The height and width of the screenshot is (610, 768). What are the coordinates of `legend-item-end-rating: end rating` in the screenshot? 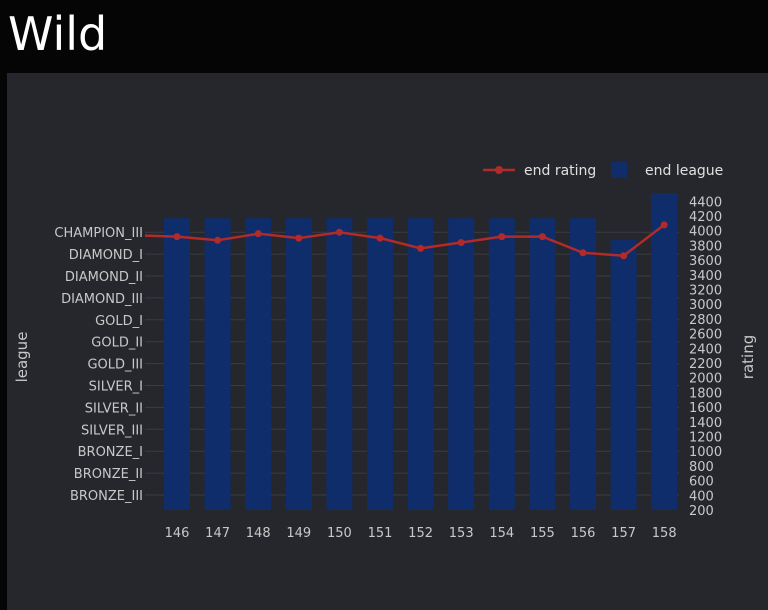 It's located at (539, 171).